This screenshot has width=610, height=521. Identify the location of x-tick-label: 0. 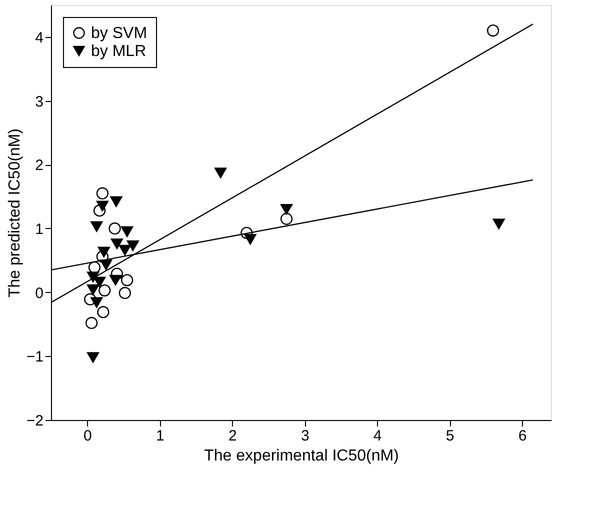
(88, 436).